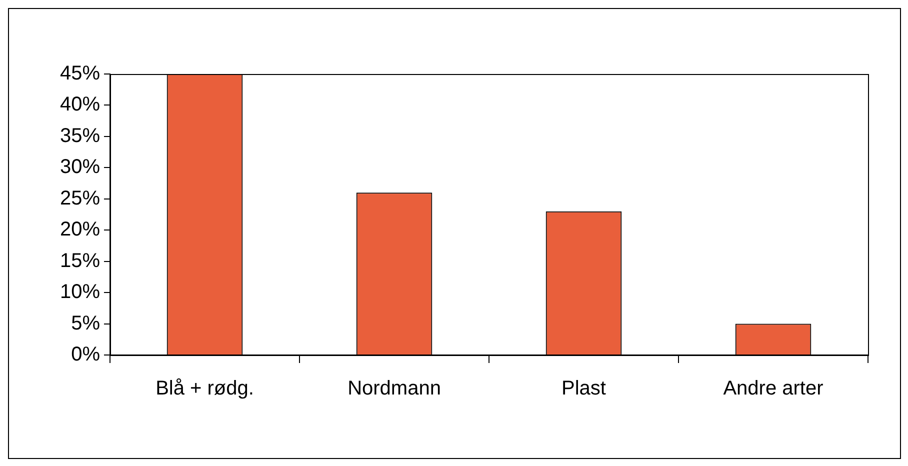 Image resolution: width=908 pixels, height=466 pixels. I want to click on y-tick-label: 30%, so click(80, 167).